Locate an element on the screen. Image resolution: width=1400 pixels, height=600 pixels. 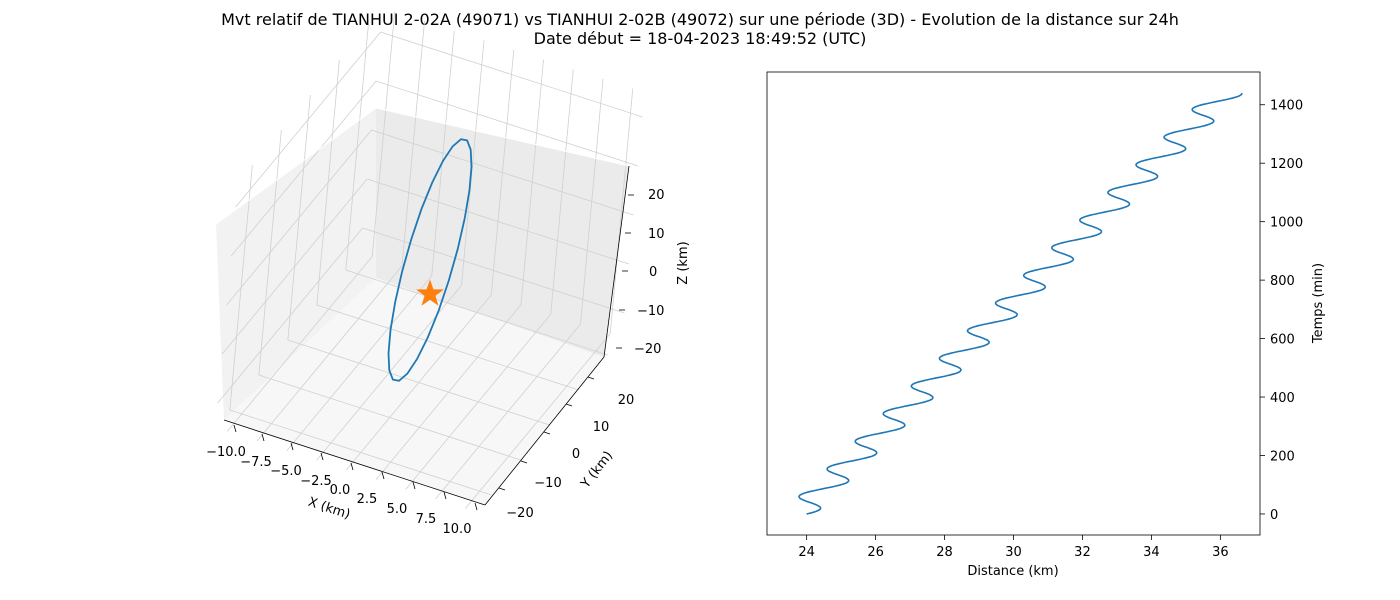
x-tick-label-2d: 30 is located at coordinates (1013, 552).